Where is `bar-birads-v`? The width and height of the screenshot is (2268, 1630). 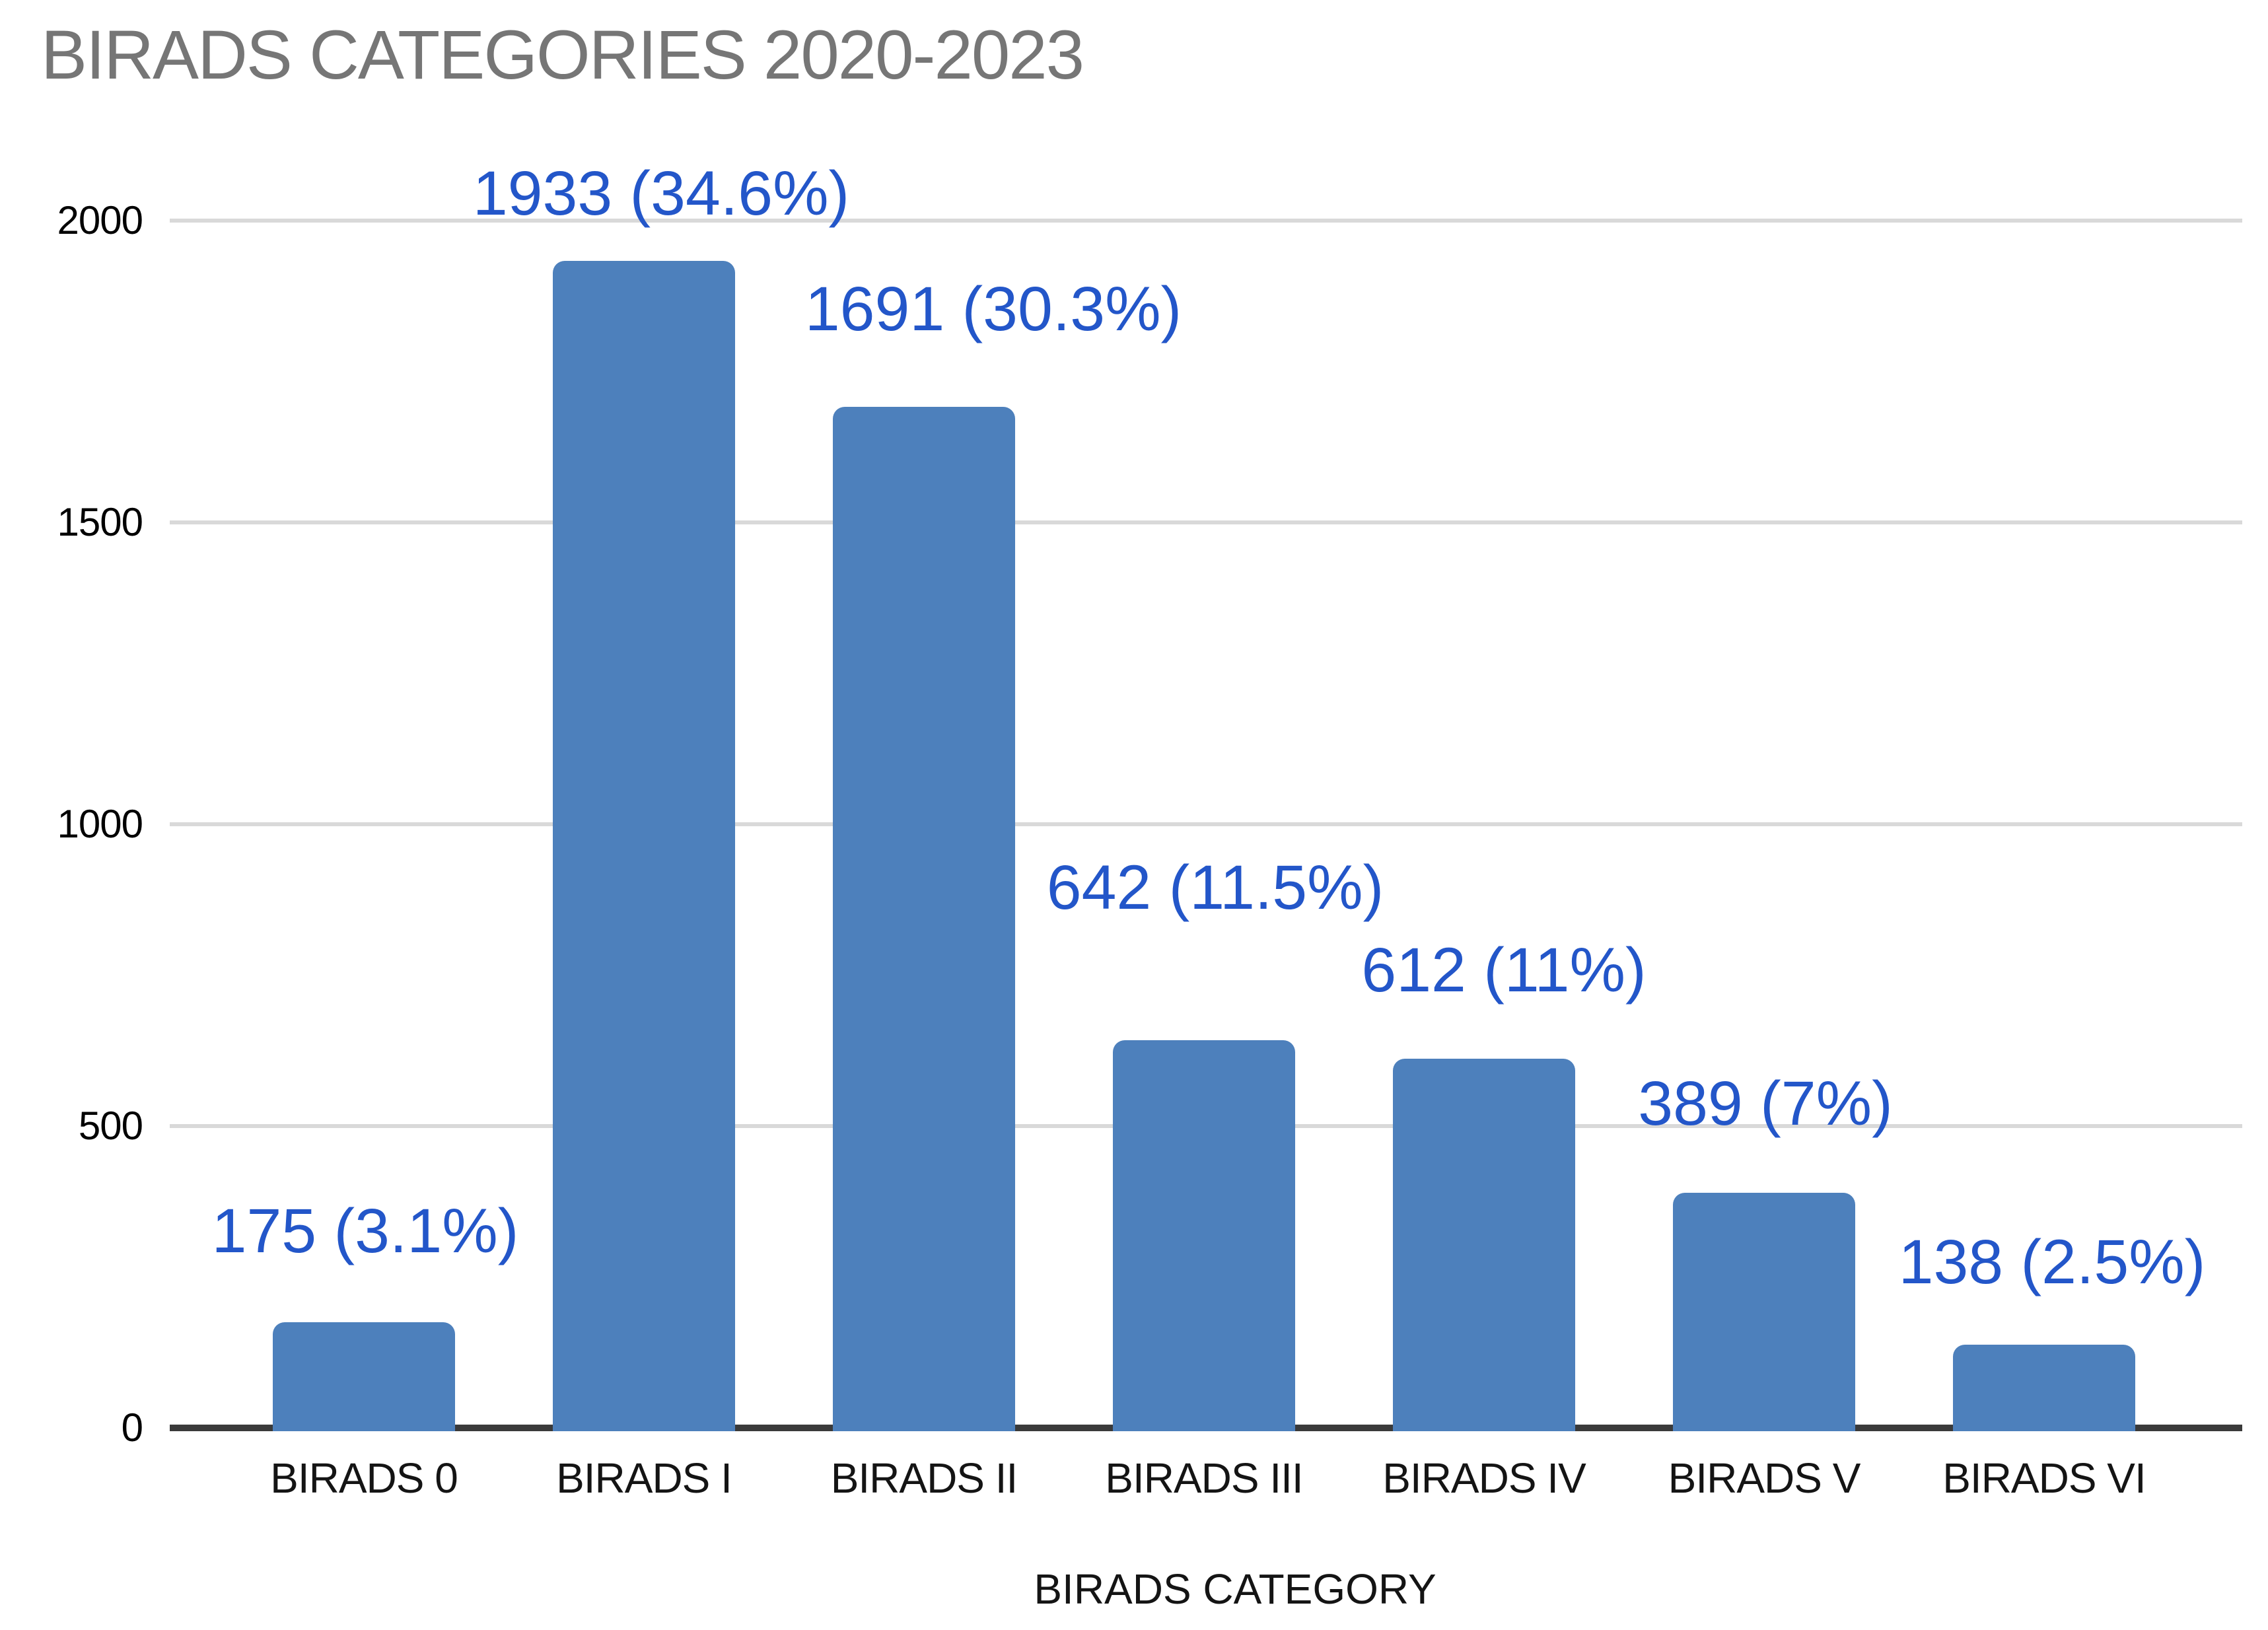 bar-birads-v is located at coordinates (1764, 1312).